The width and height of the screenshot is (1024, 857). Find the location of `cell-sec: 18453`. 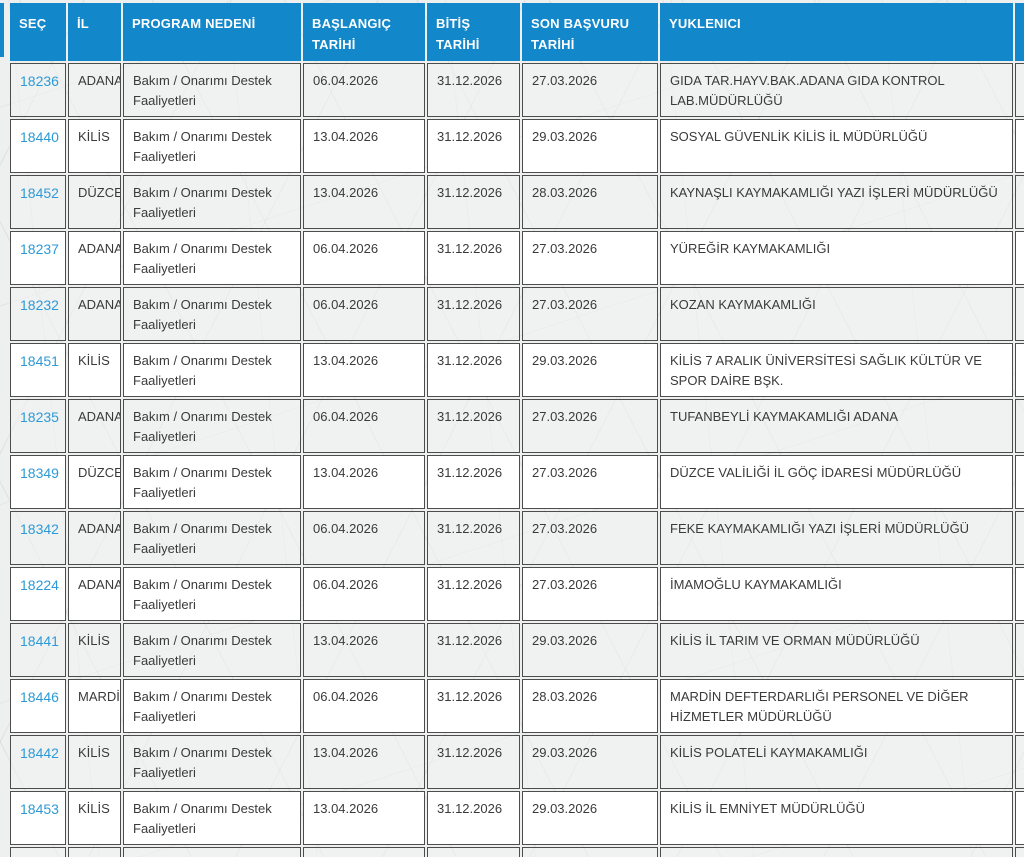

cell-sec: 18453 is located at coordinates (38, 818).